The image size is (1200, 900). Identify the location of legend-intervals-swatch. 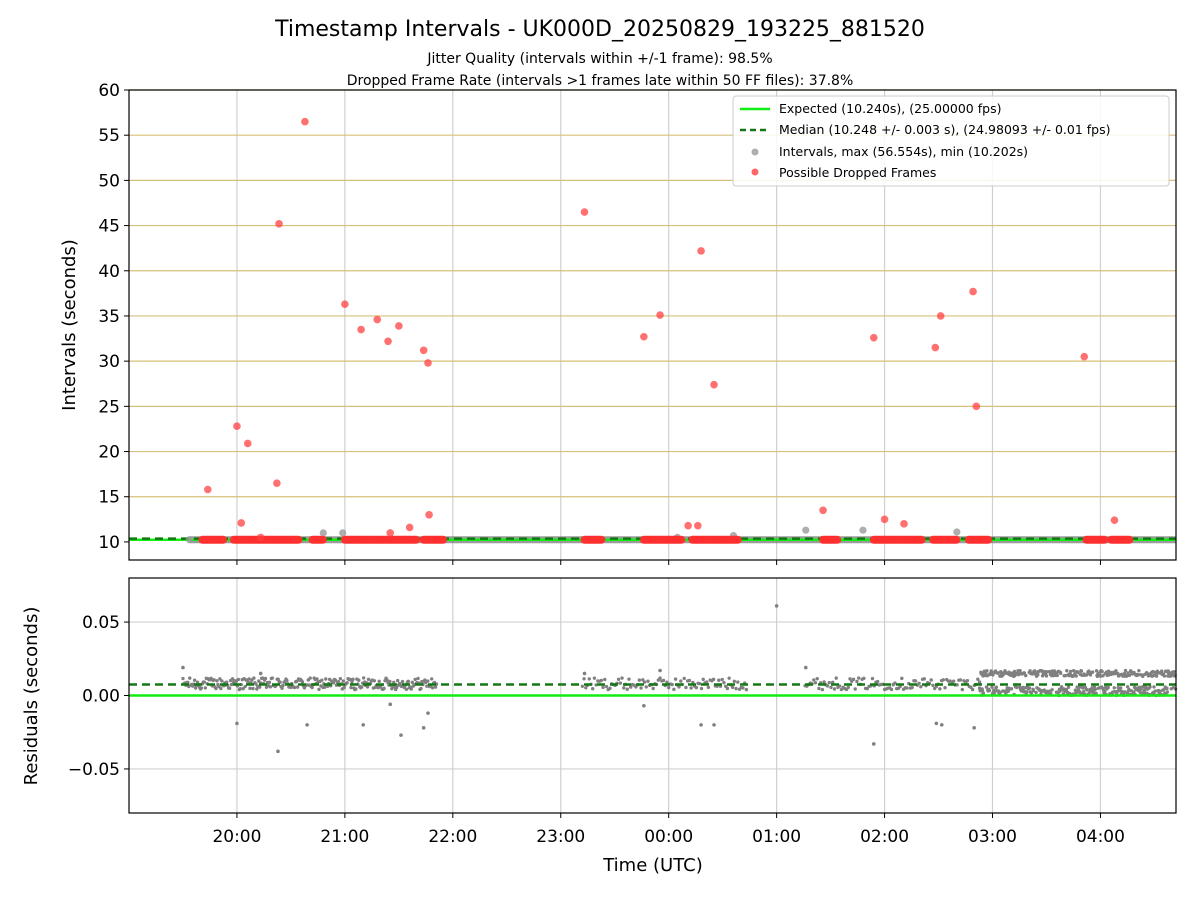
(755, 152).